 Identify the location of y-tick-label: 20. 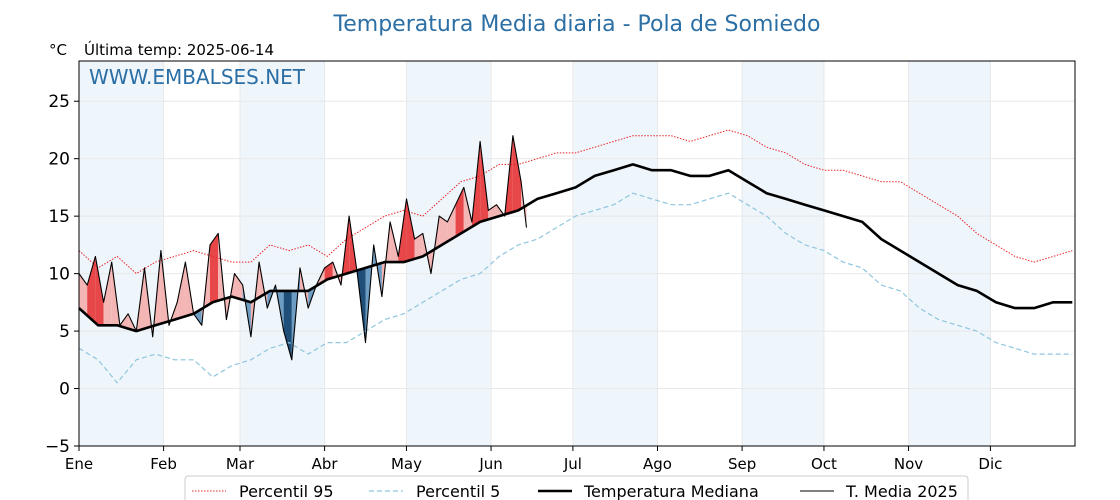
(59, 160).